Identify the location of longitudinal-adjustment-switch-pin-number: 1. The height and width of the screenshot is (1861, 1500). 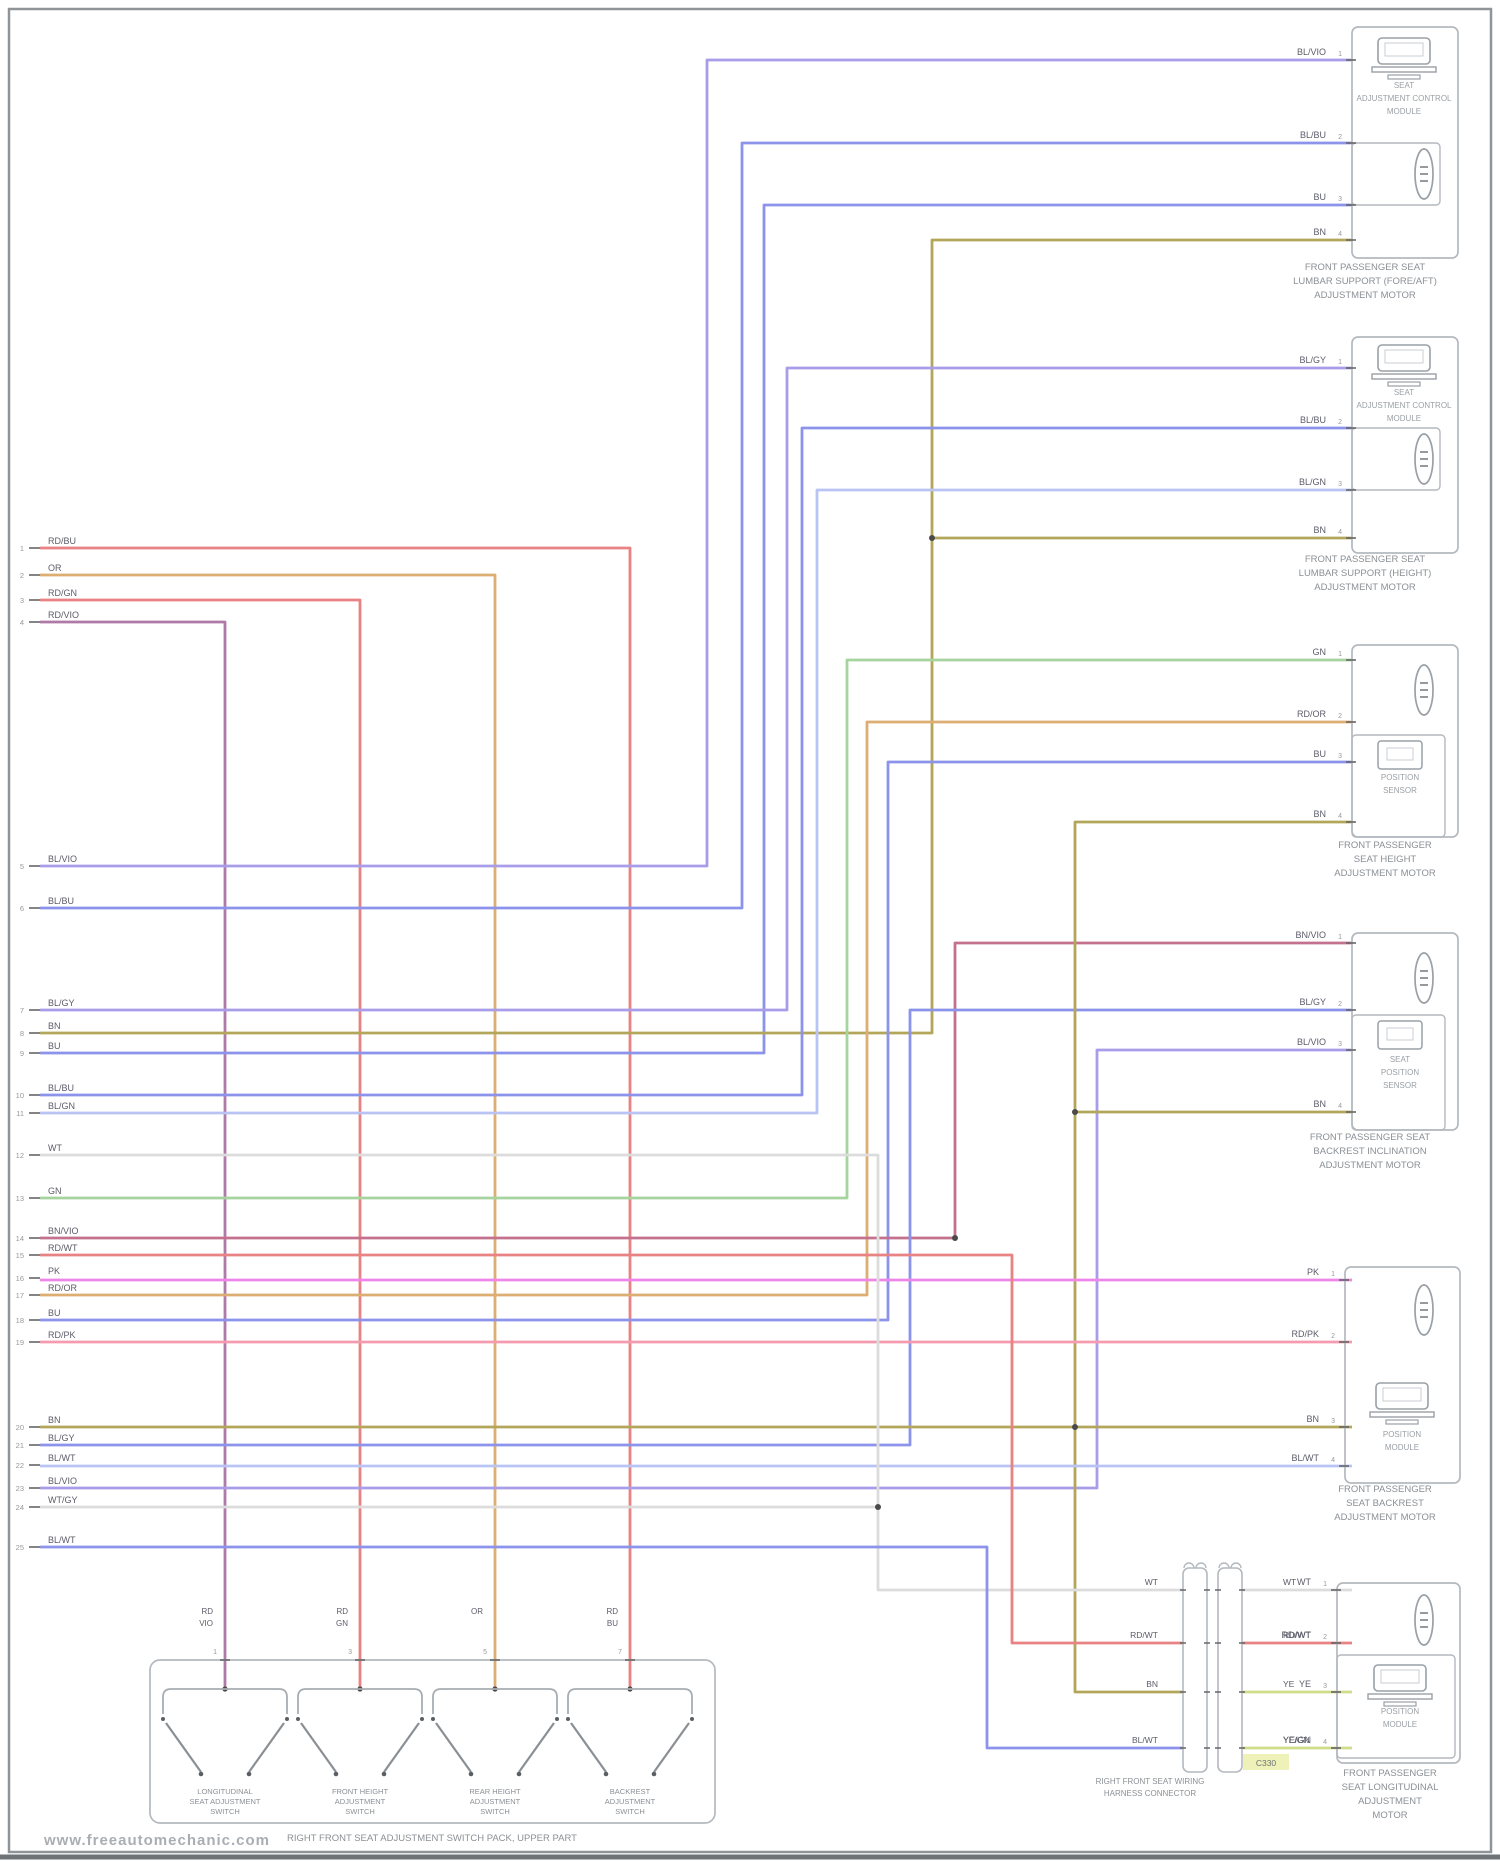
(215, 1652).